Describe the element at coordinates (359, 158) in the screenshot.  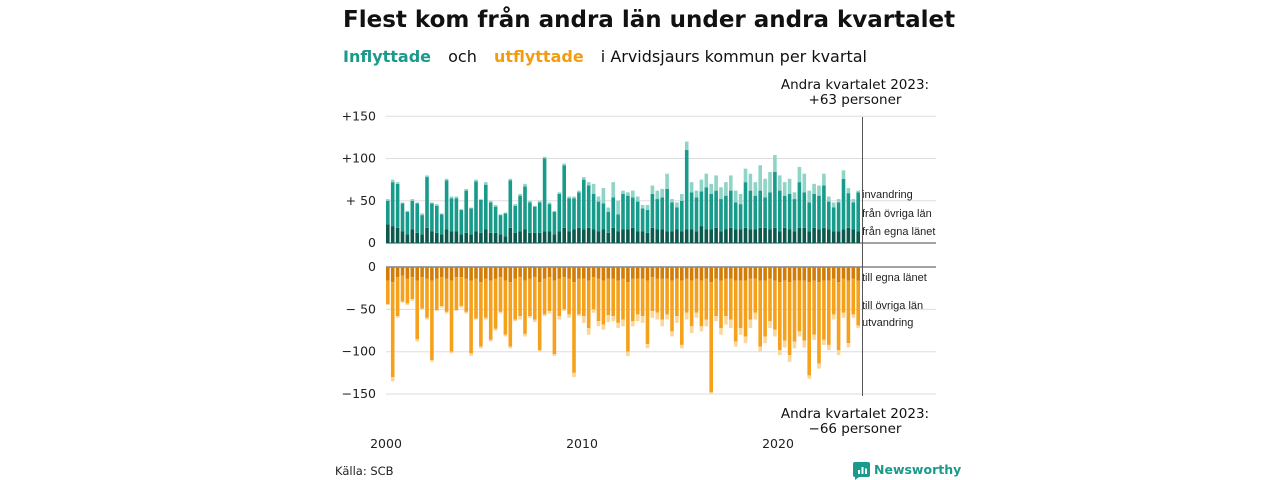
I see `y-tick-label-top: +100` at that location.